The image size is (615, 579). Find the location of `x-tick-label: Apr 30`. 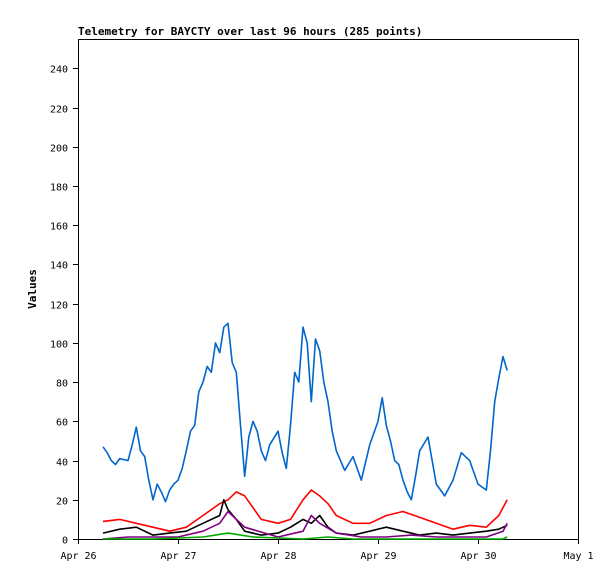

x-tick-label: Apr 30 is located at coordinates (478, 556).